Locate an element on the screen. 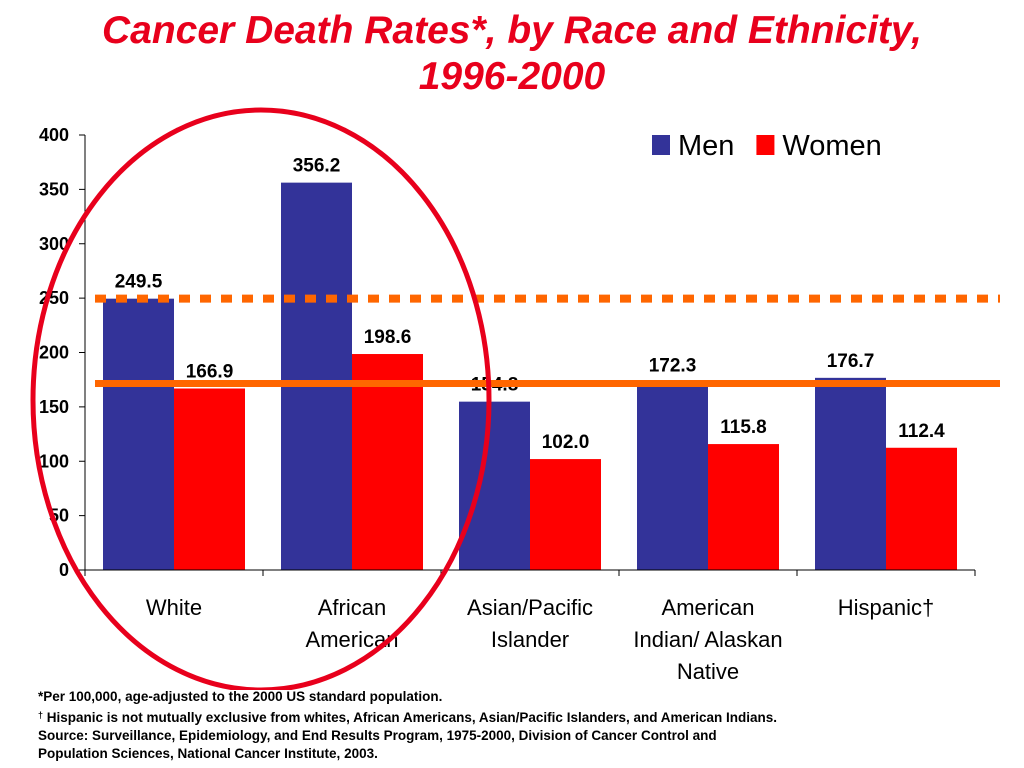  data-label-women-1: 198.6 is located at coordinates (388, 337).